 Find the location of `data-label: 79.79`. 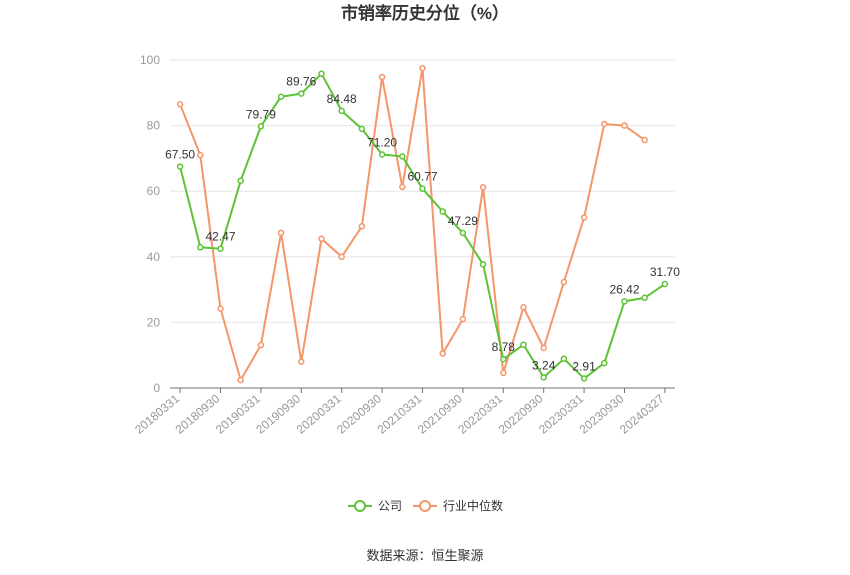

data-label: 79.79 is located at coordinates (261, 114).